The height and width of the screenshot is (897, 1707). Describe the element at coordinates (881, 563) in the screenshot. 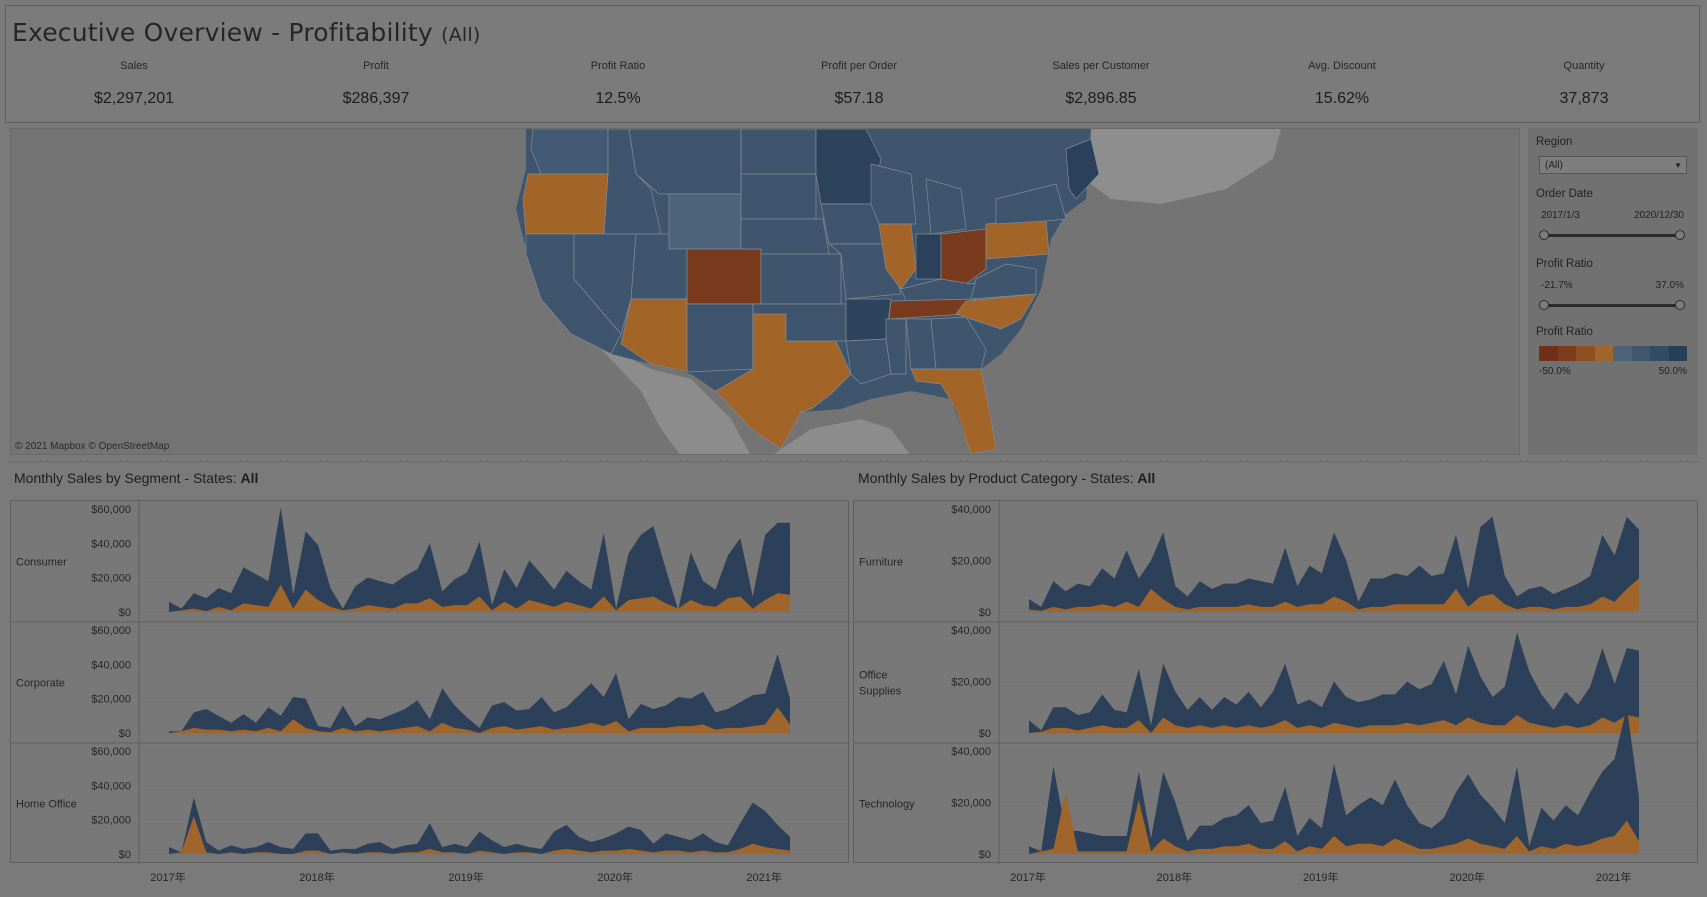

I see `row-label: Furniture` at that location.